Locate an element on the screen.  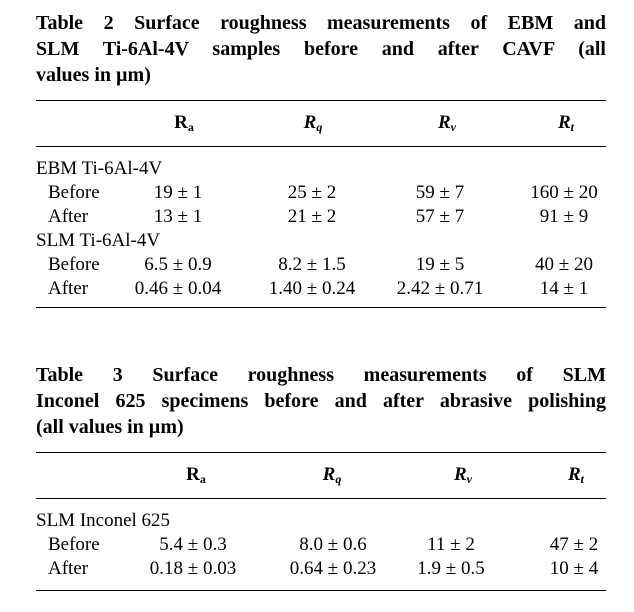
table3-header-rt: Rt is located at coordinates (576, 475).